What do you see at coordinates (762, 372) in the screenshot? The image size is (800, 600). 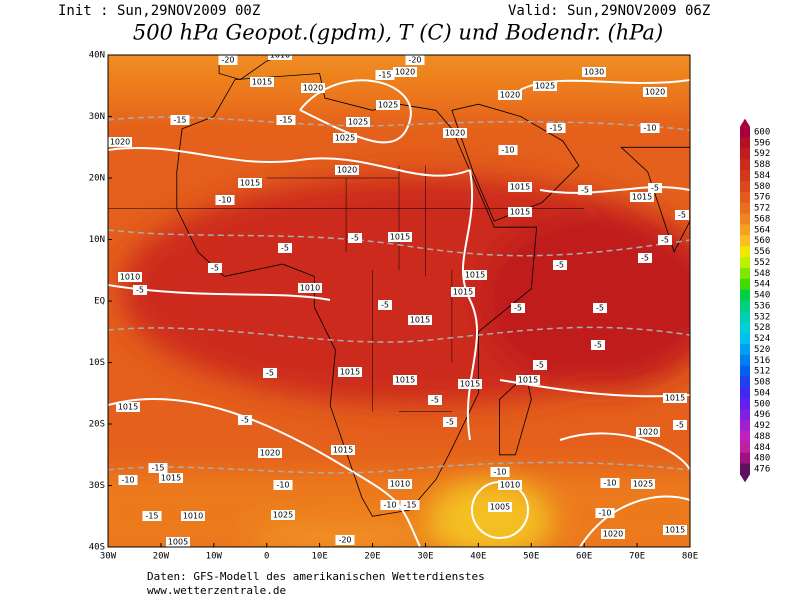 I see `colorbar-label: 512` at bounding box center [762, 372].